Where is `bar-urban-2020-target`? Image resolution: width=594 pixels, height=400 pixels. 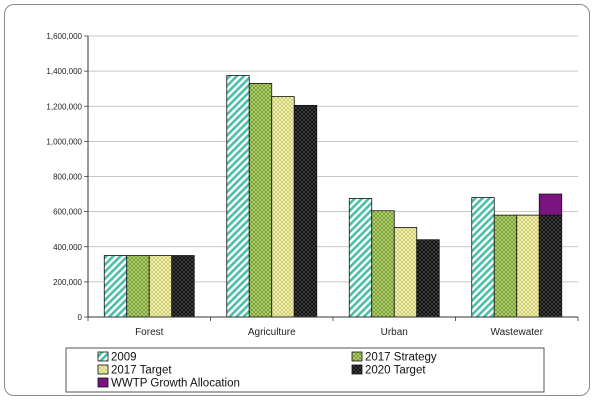
bar-urban-2020-target is located at coordinates (428, 278).